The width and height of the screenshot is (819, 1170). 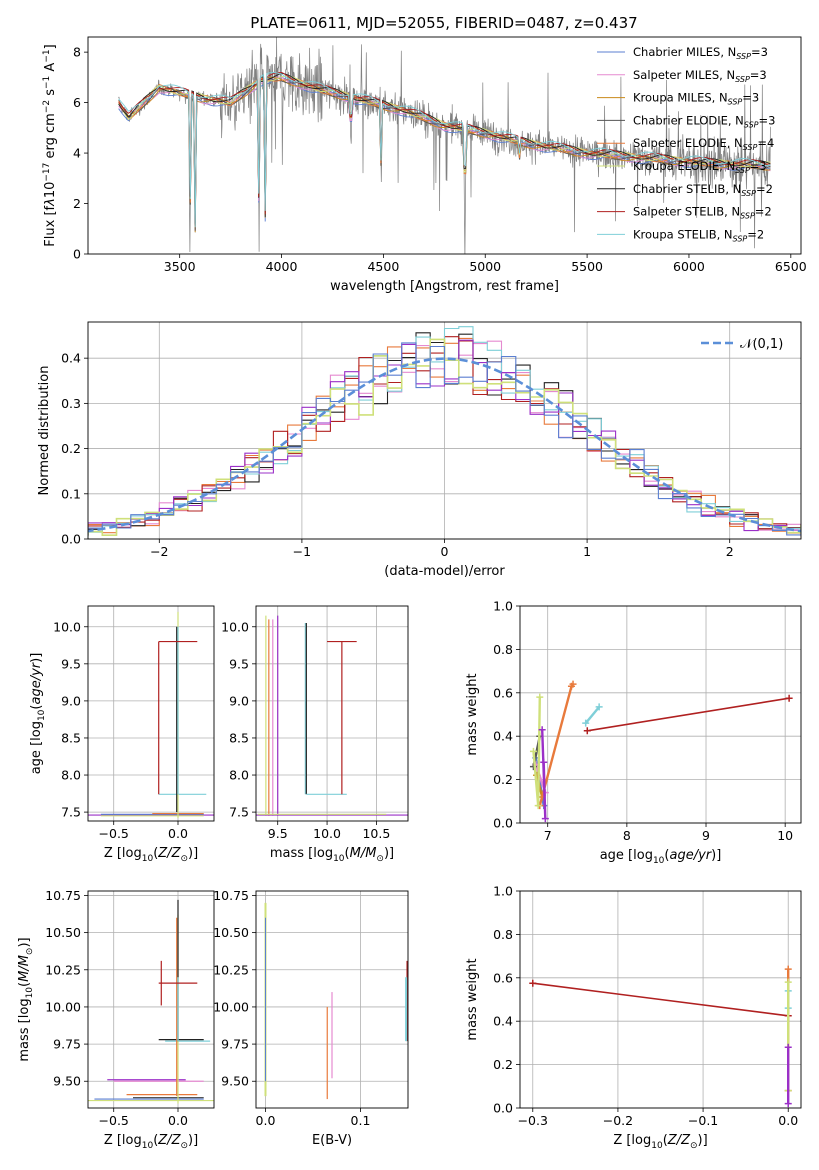 I want to click on y-axis-label: mass [log10(M/M⊙)], so click(x=26, y=999).